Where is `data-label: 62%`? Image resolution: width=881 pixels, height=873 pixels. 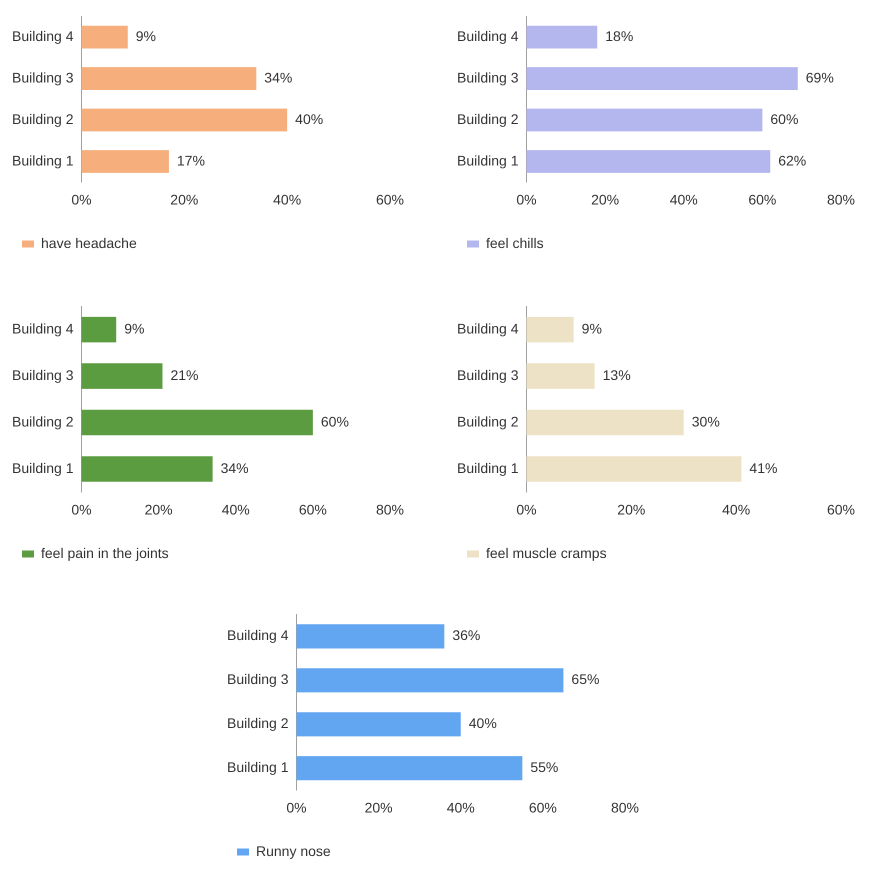
data-label: 62% is located at coordinates (792, 160).